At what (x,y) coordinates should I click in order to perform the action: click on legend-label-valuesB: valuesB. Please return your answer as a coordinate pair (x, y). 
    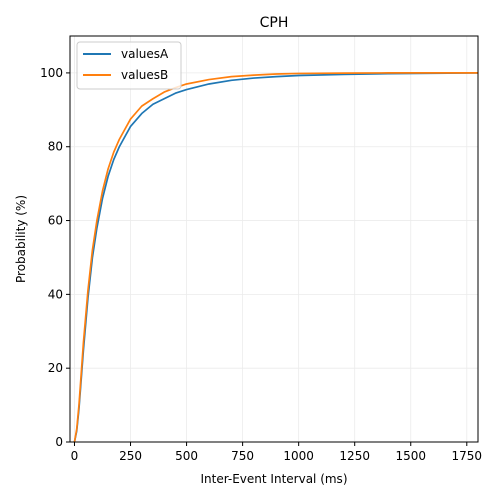
    Looking at the image, I should click on (144, 75).